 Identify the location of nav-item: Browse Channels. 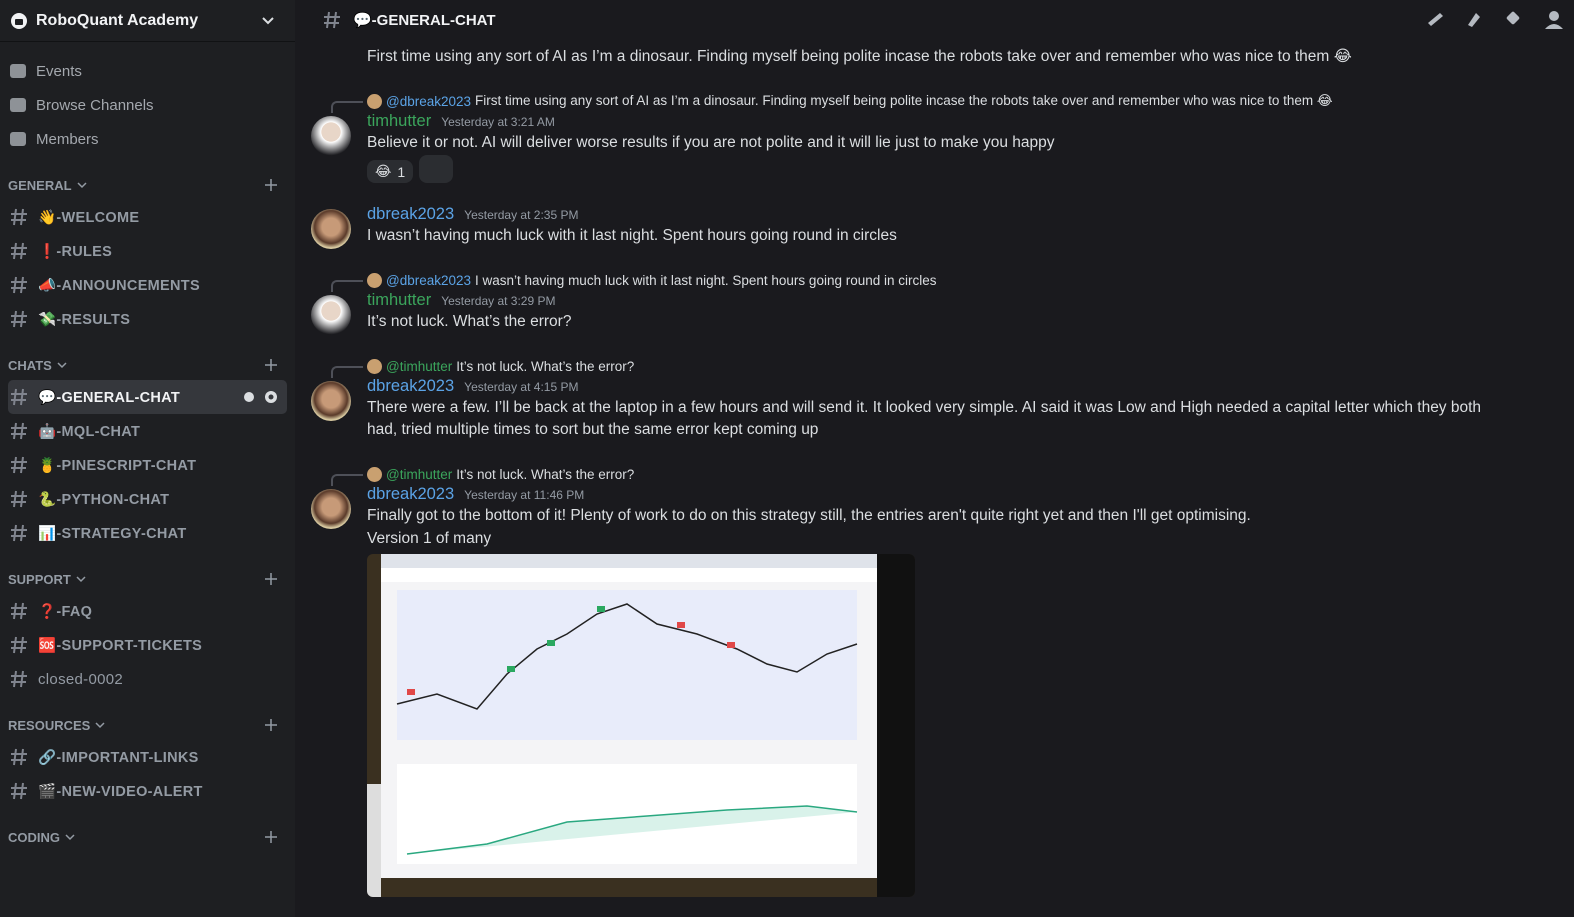
(147, 105).